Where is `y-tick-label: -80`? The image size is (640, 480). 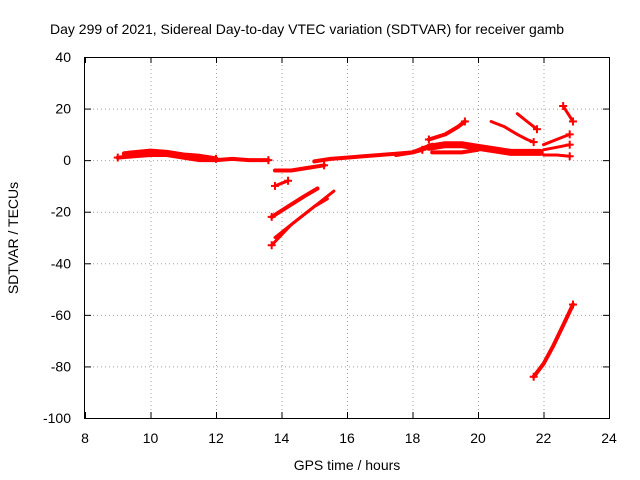 y-tick-label: -80 is located at coordinates (61, 366).